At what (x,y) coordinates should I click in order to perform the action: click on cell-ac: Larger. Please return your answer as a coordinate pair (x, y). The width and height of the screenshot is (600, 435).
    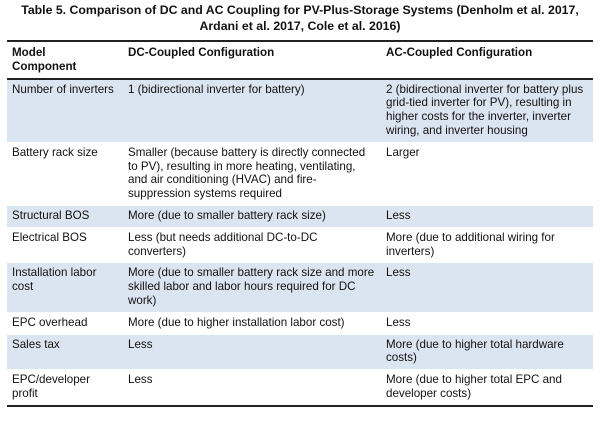
    Looking at the image, I should click on (403, 152).